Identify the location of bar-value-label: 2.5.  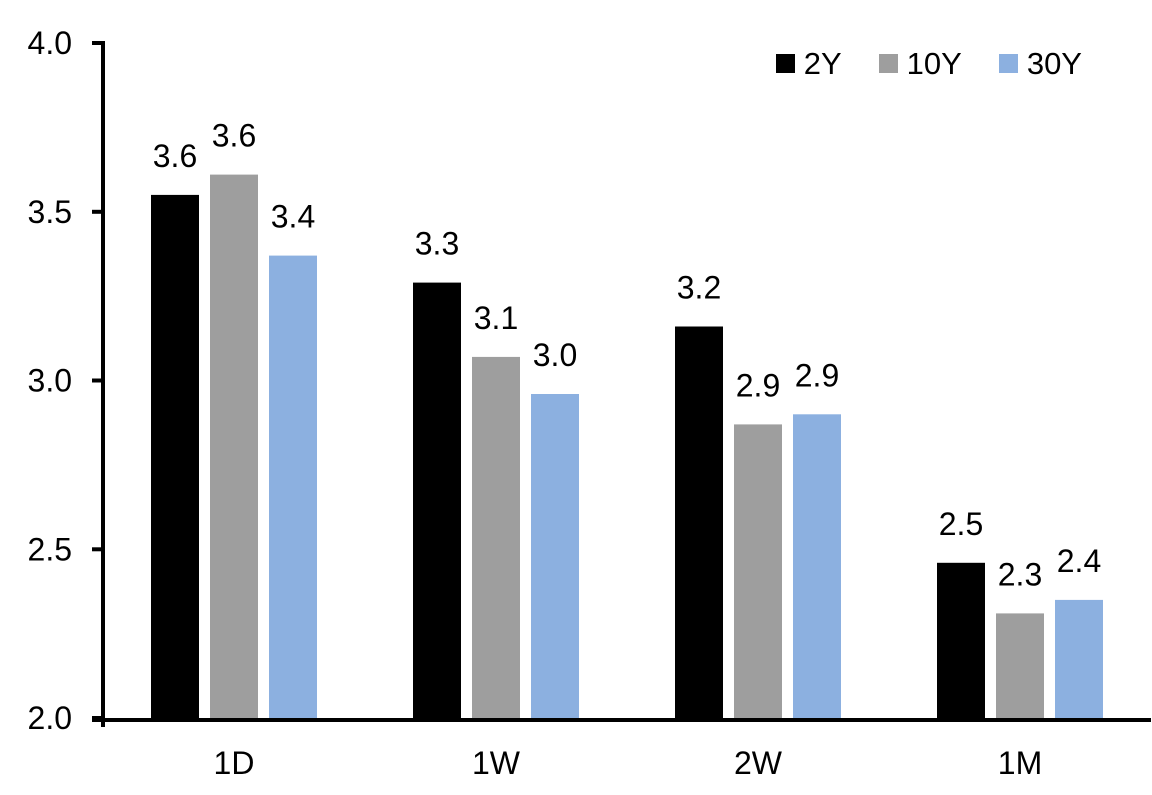
(961, 524).